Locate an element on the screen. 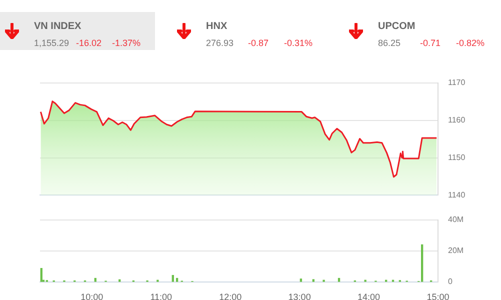 This screenshot has width=501, height=300. y-tick-label: 0 is located at coordinates (450, 281).